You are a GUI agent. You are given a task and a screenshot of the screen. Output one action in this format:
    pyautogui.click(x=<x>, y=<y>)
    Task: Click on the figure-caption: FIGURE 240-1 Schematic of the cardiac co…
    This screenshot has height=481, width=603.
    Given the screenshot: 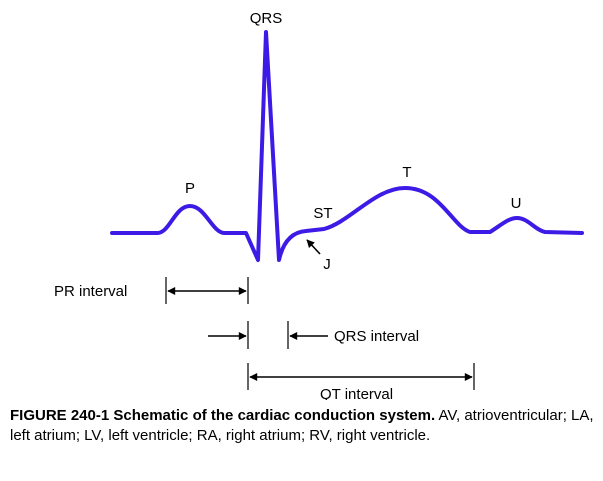 What is the action you would take?
    pyautogui.click(x=302, y=426)
    